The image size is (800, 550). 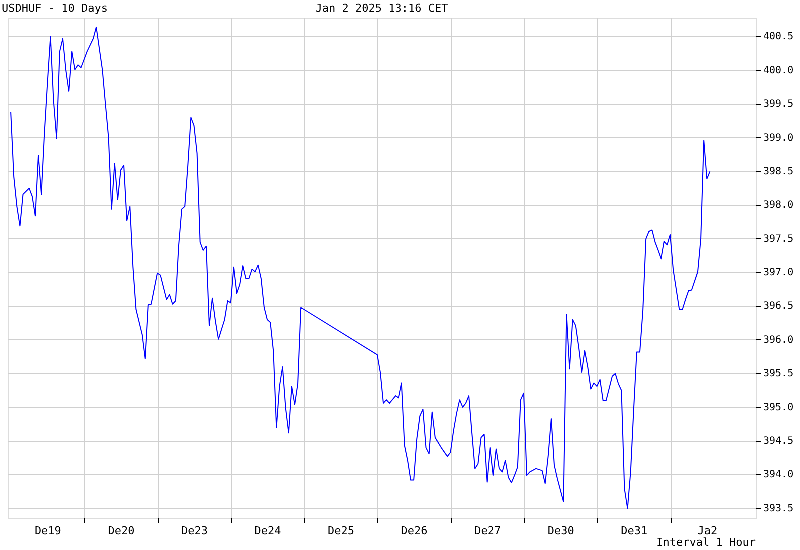 What do you see at coordinates (268, 531) in the screenshot?
I see `x-tick-label: De24` at bounding box center [268, 531].